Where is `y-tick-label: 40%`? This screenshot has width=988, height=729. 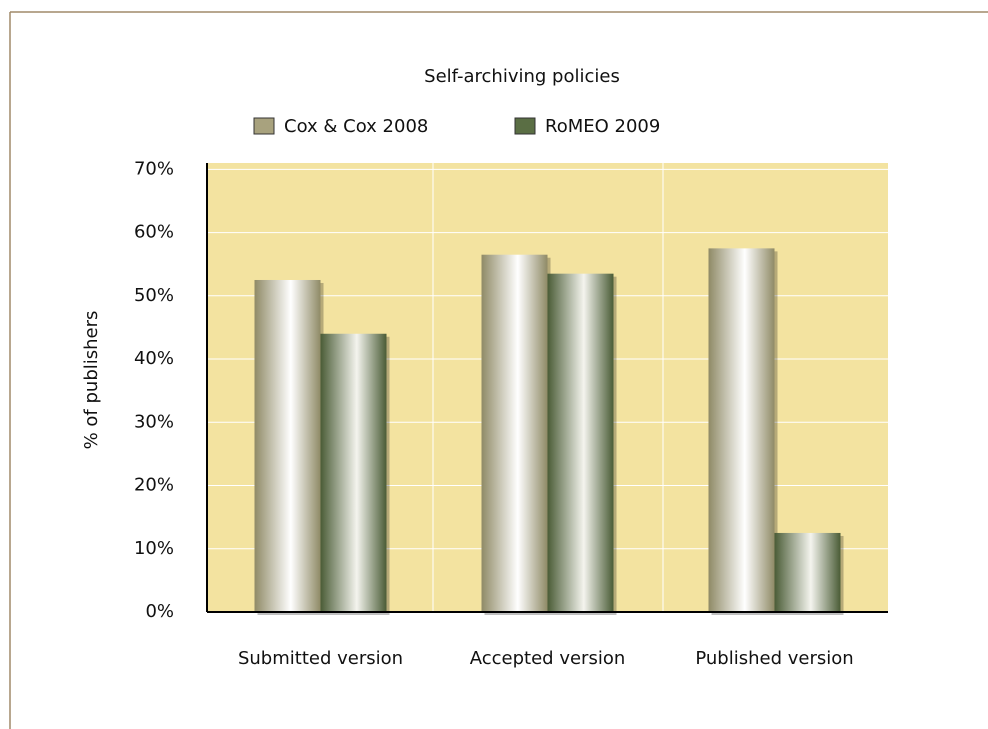
y-tick-label: 40% is located at coordinates (154, 358).